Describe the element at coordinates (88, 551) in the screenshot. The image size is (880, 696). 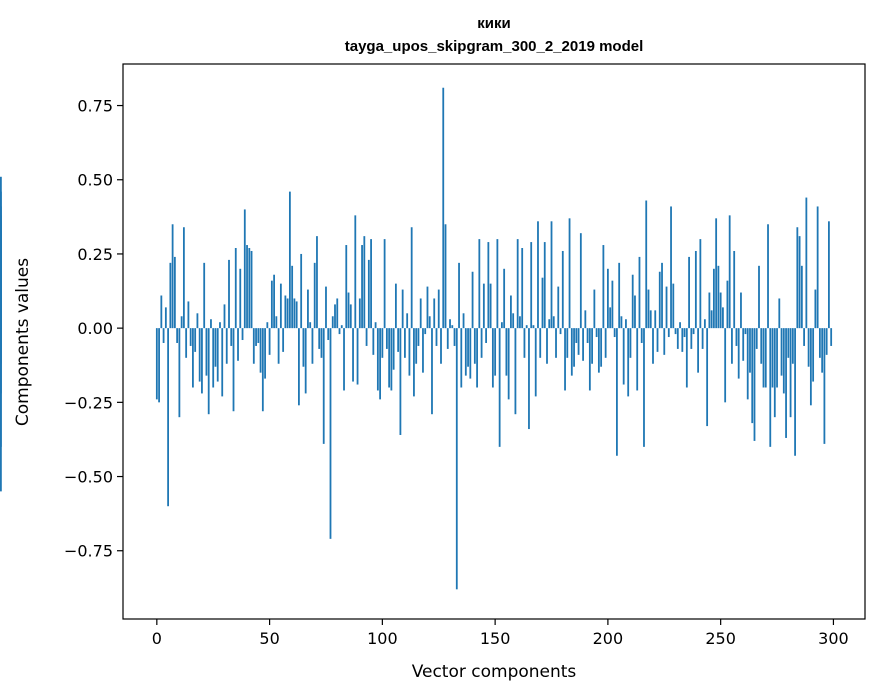
I see `y-tick-label: −0.75` at that location.